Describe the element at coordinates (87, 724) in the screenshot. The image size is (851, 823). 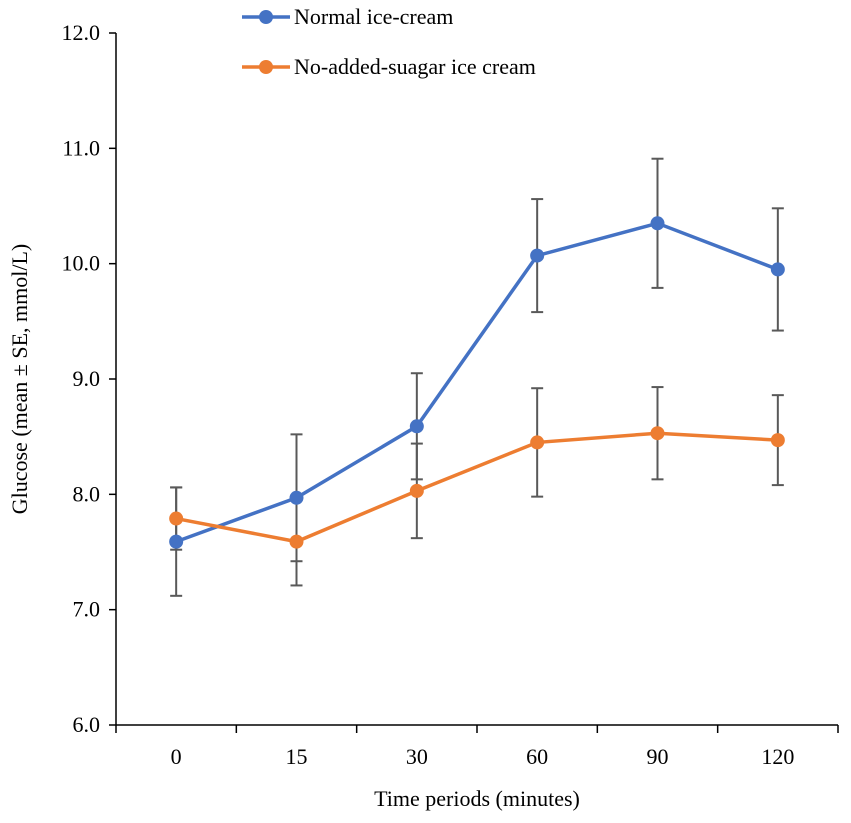
I see `y-tick-label: 6.0` at that location.